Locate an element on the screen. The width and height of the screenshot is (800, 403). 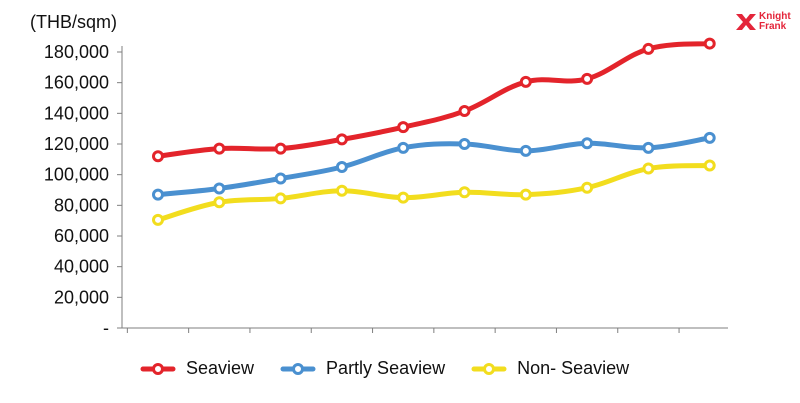
series-line-non-seaview is located at coordinates (434, 192).